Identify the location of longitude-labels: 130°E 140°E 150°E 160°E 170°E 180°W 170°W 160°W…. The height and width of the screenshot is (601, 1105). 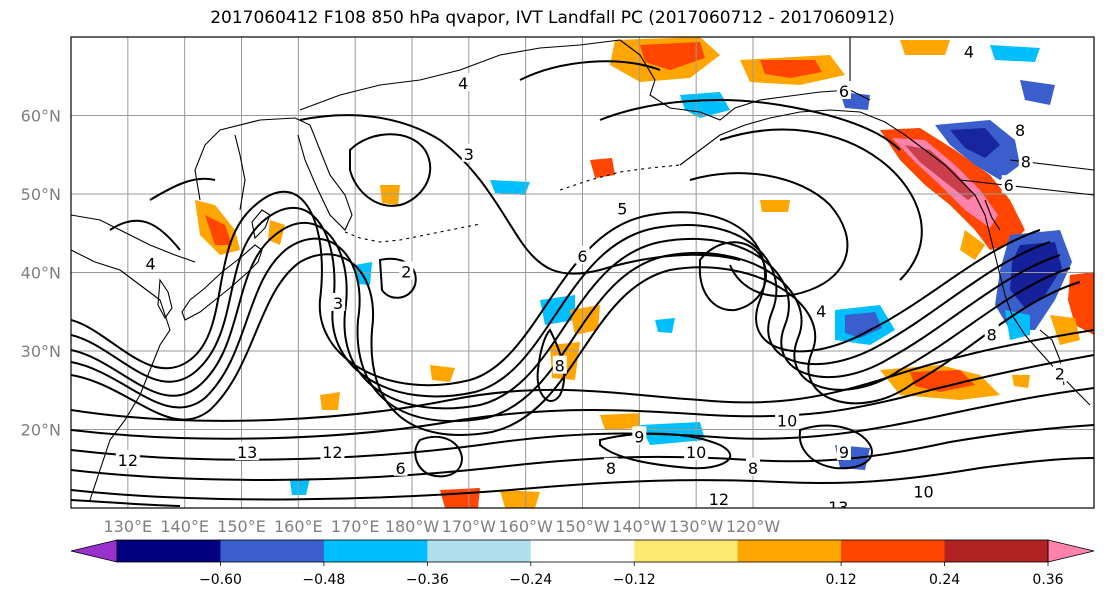
(442, 526).